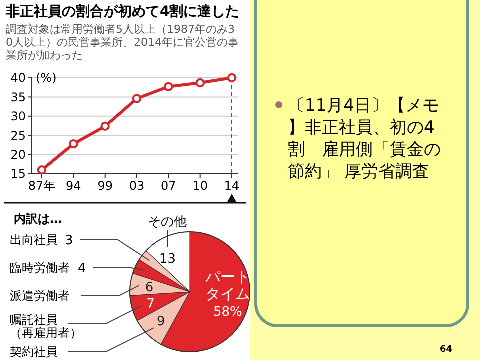 The image size is (480, 360). What do you see at coordinates (446, 350) in the screenshot?
I see `text: 64` at bounding box center [446, 350].